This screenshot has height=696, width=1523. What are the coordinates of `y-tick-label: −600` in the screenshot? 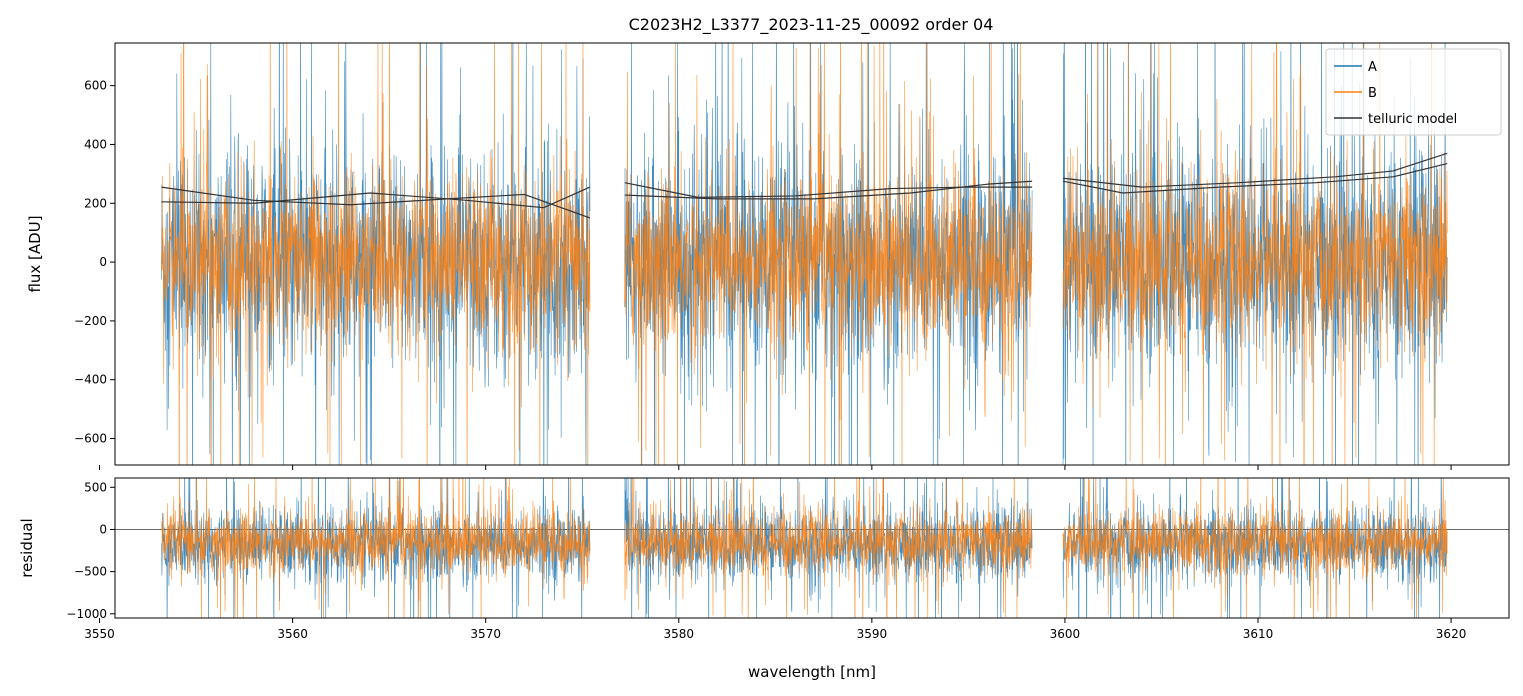 It's located at (90, 439).